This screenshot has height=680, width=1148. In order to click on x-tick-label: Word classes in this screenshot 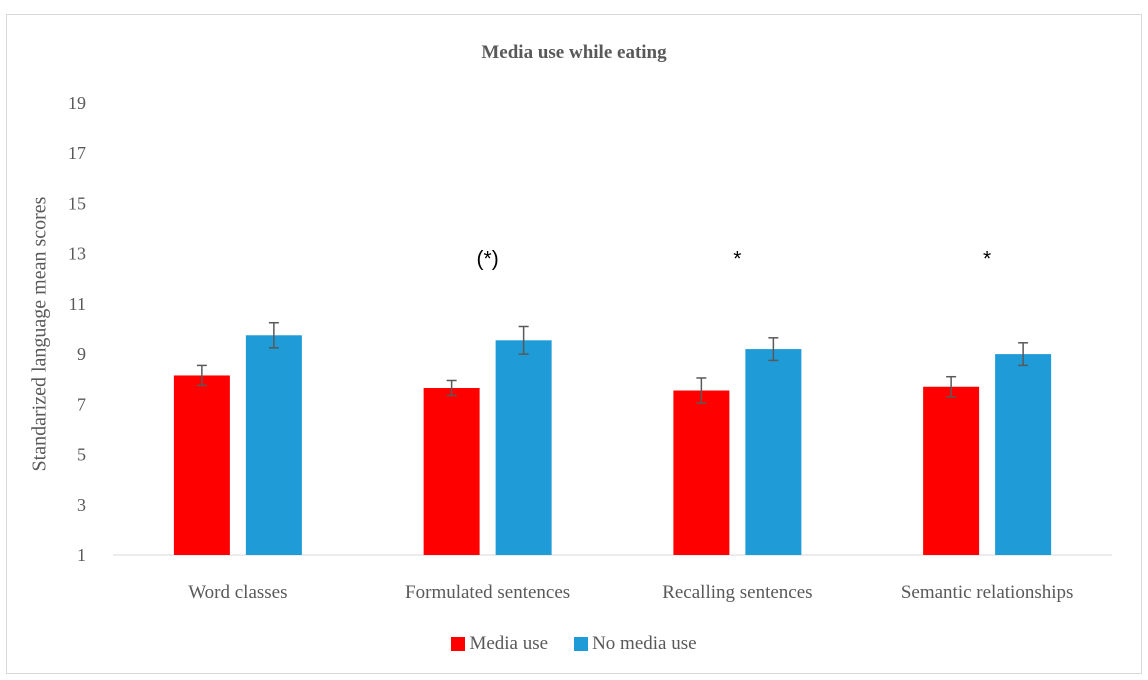, I will do `click(237, 592)`.